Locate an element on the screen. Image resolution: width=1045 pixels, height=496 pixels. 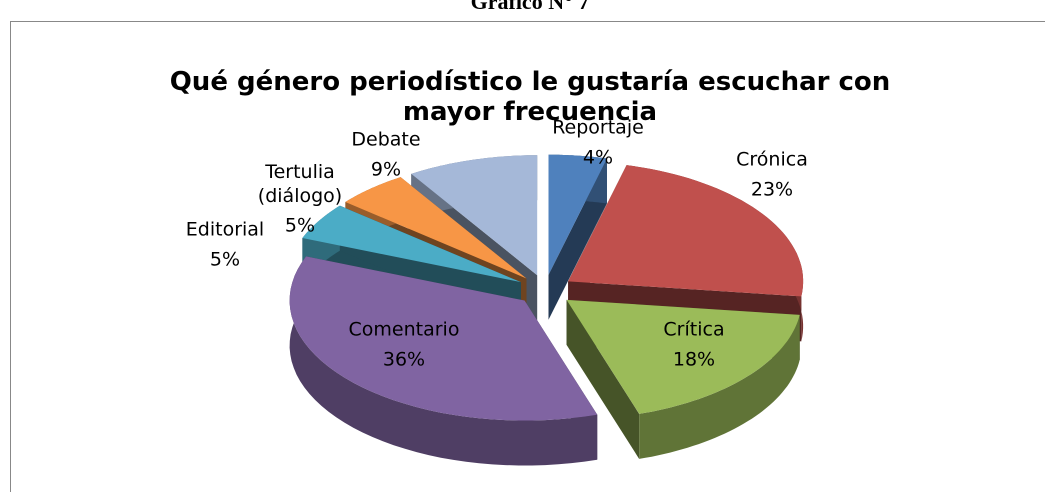
caption: Gráfico N° 7 is located at coordinates (530, 7).